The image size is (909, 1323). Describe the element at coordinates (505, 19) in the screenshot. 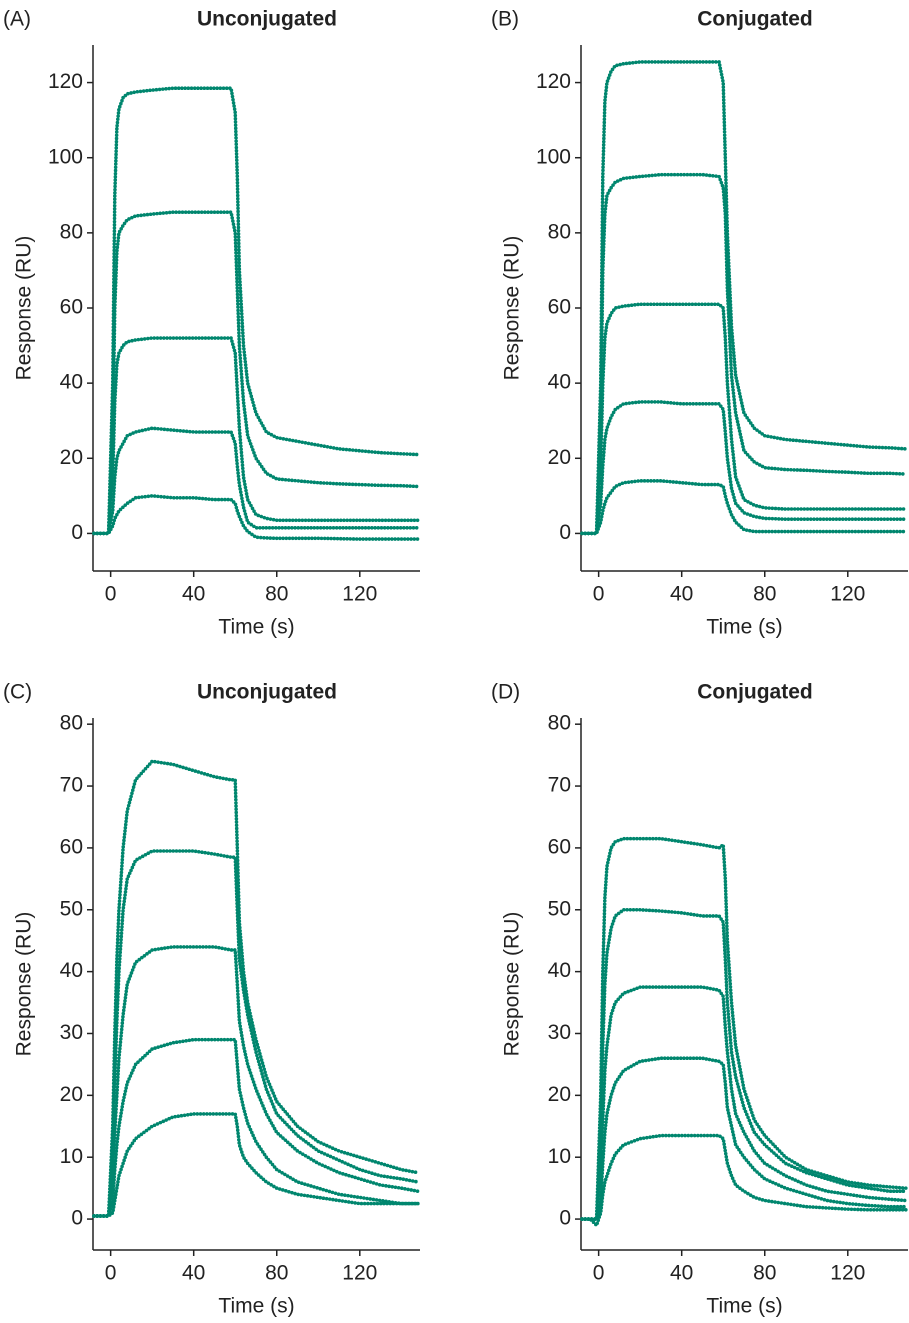

I see `panel-label: (B)` at that location.